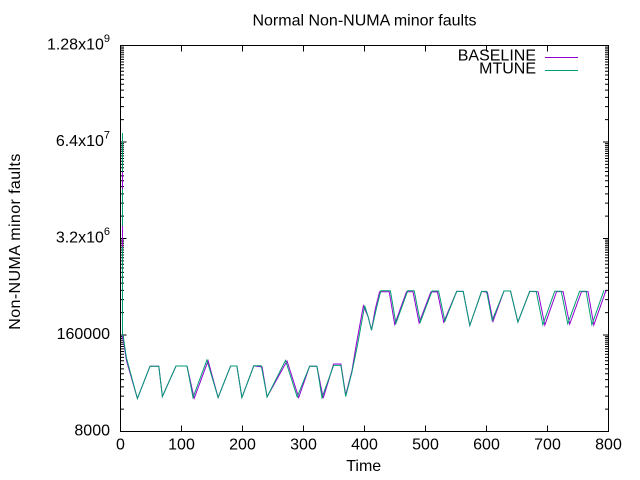  I want to click on svg-text: Normal Non-NUMA minor faults, so click(364, 21).